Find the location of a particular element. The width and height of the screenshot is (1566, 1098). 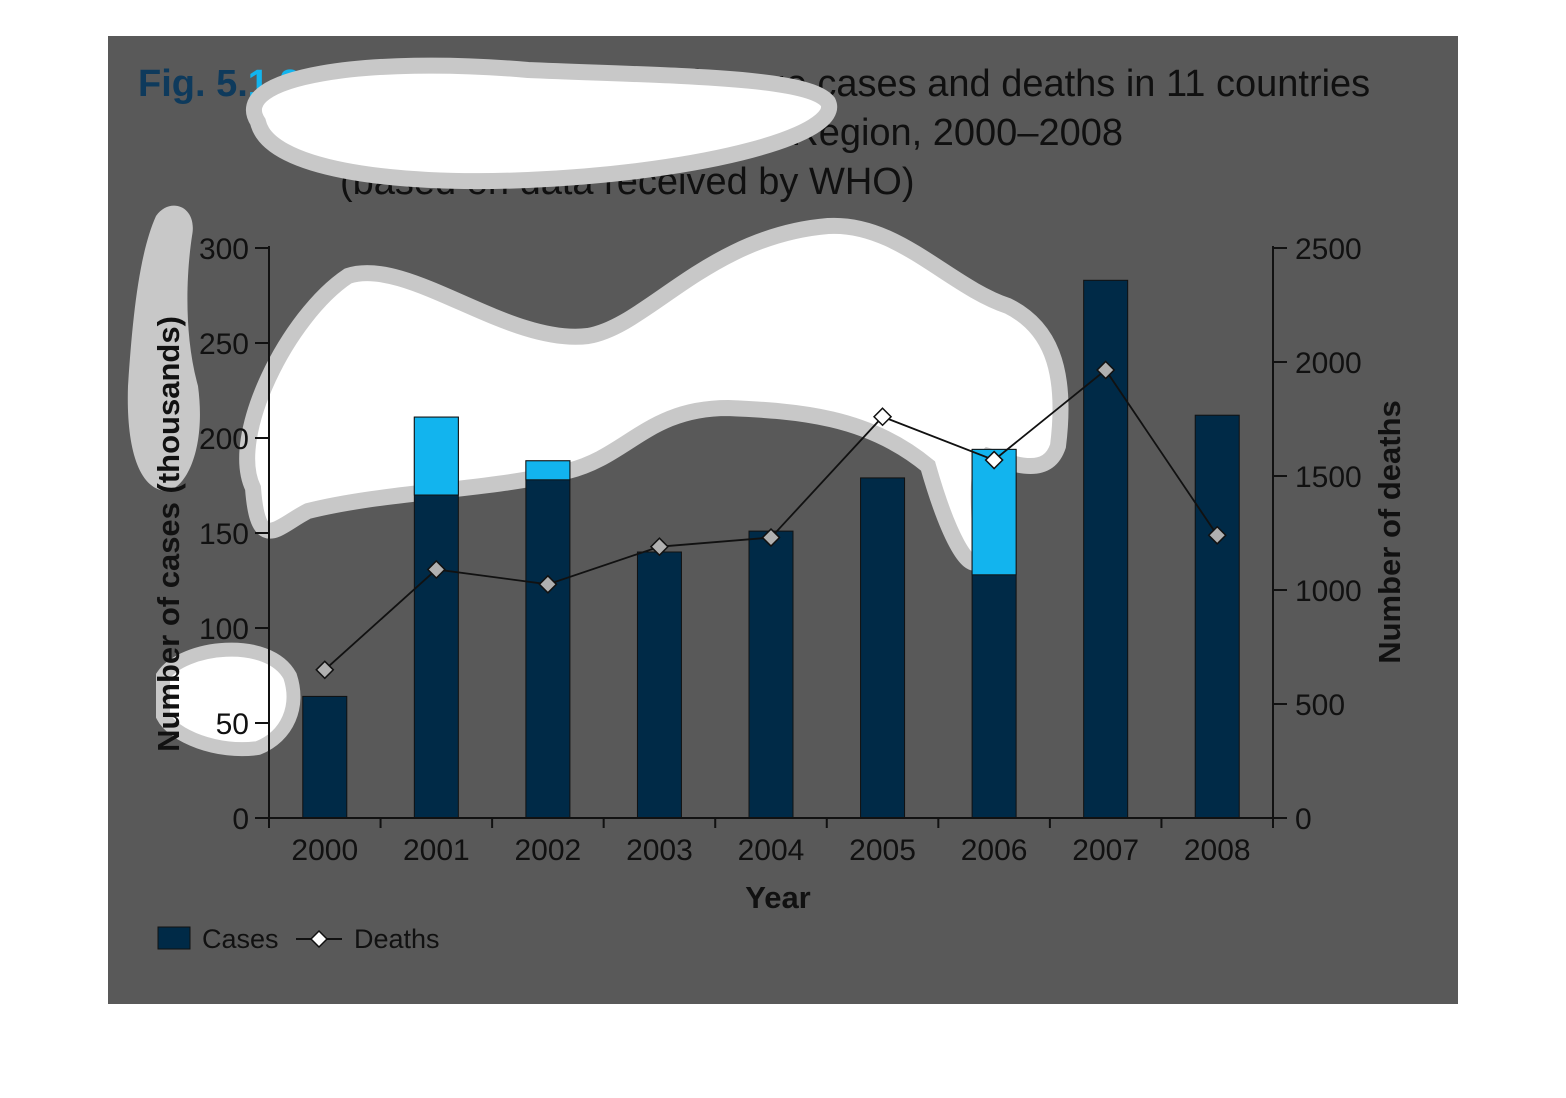

bar-cases-2004 is located at coordinates (771, 674).